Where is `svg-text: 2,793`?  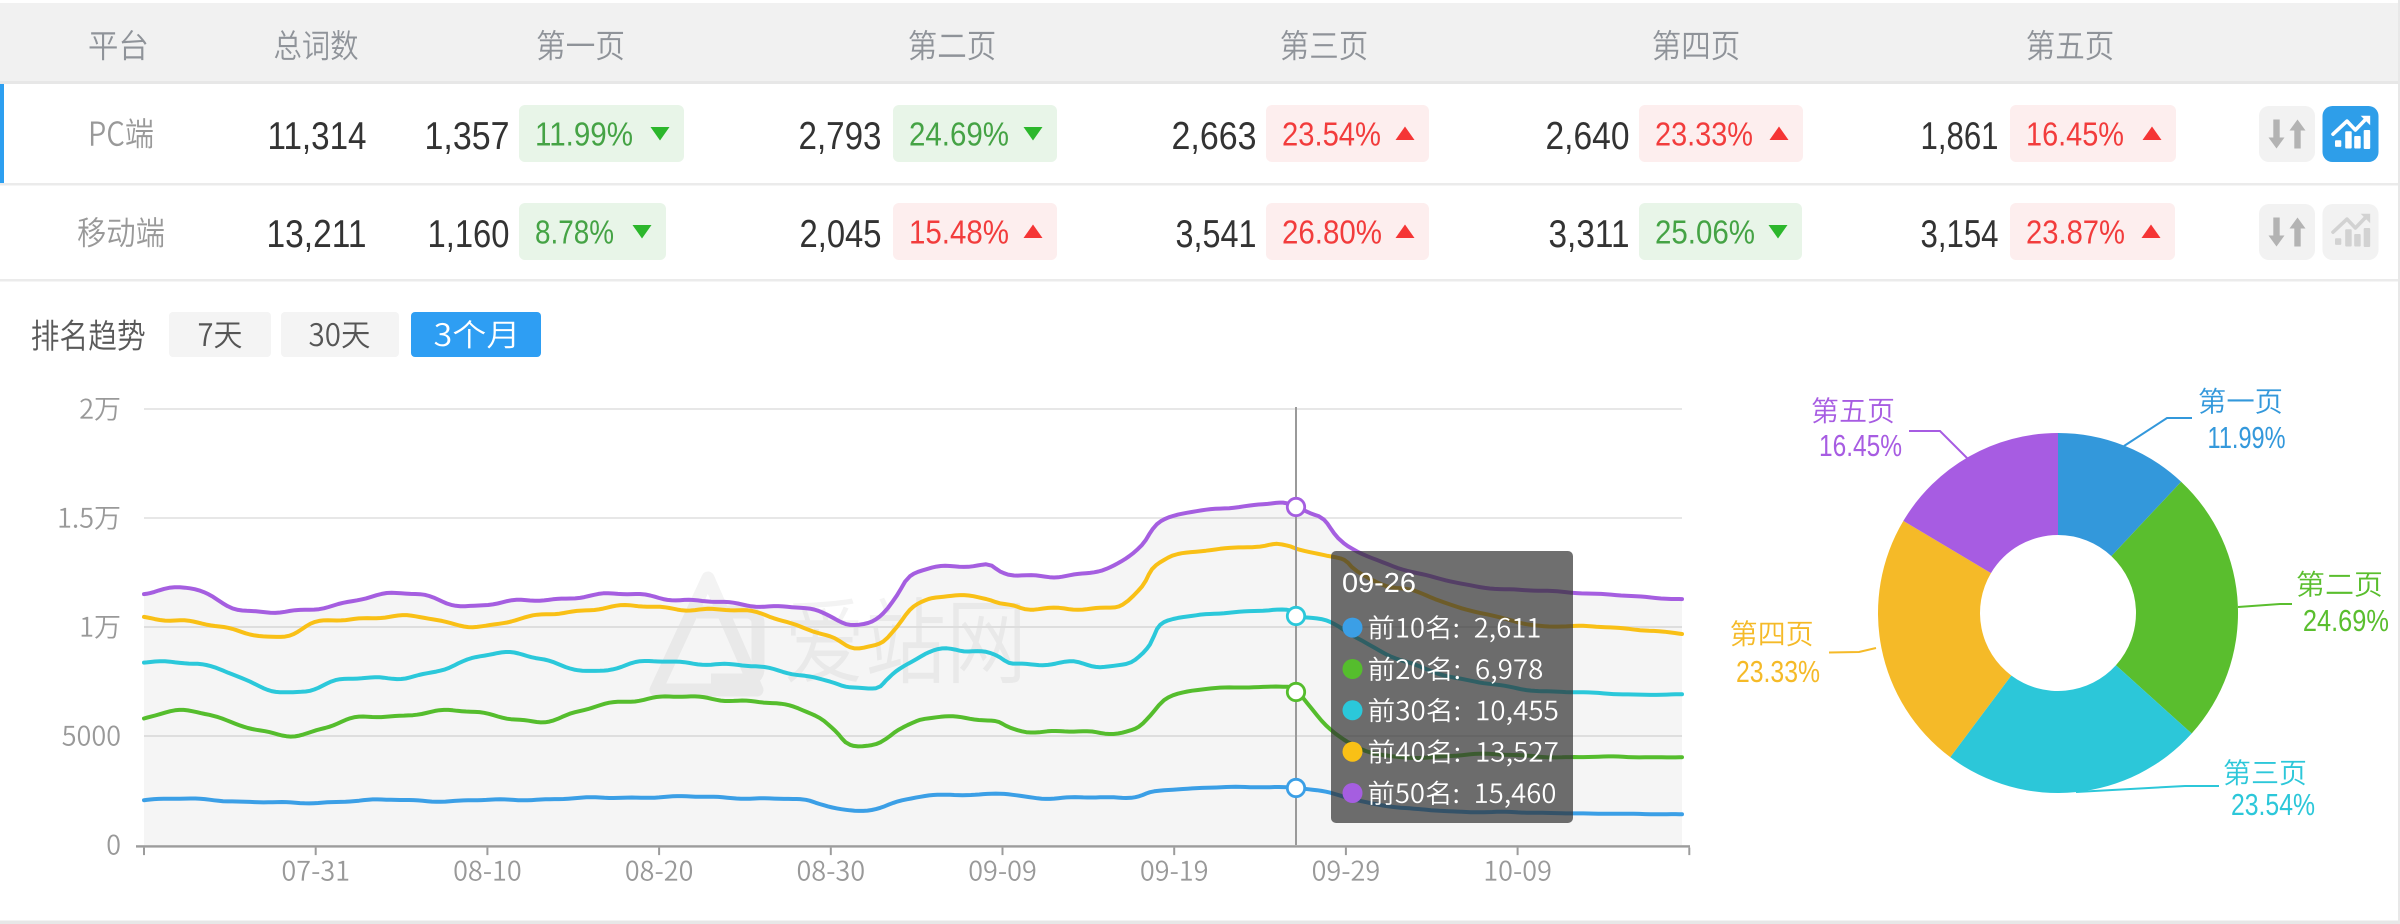 svg-text: 2,793 is located at coordinates (840, 136).